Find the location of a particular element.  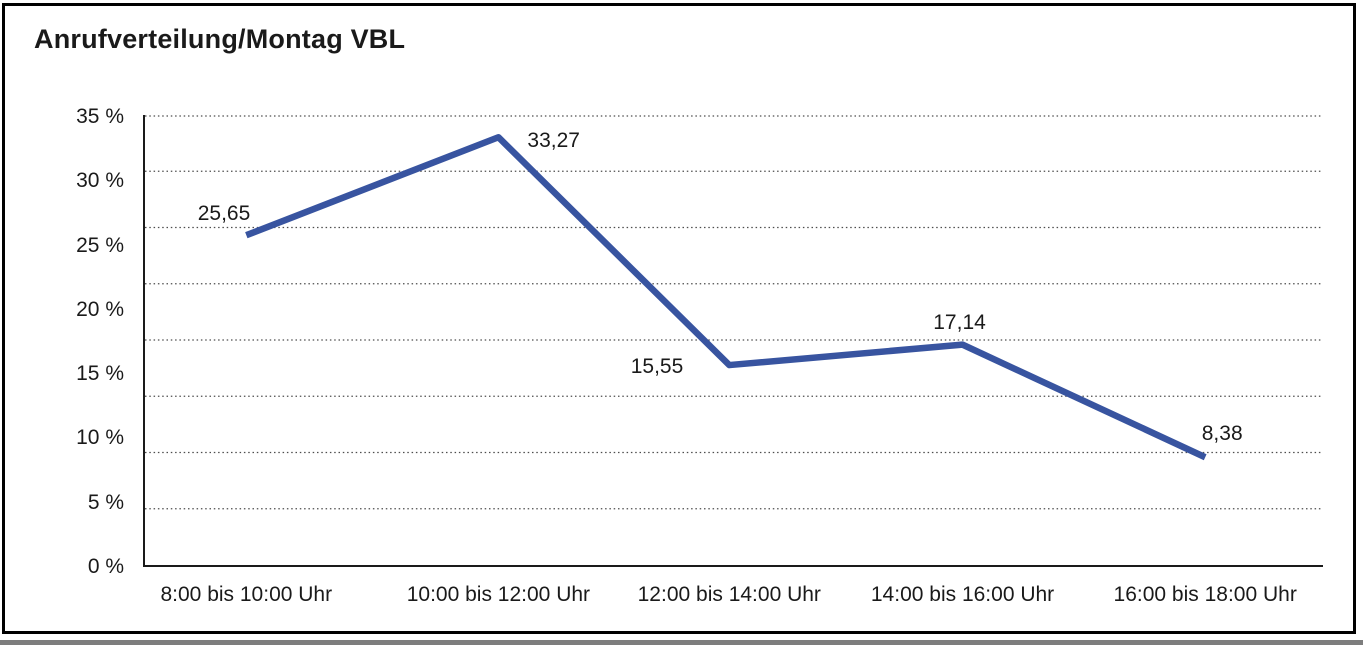

x-axis-tick-label: 8:00 bis 10:00 Uhr is located at coordinates (246, 594).